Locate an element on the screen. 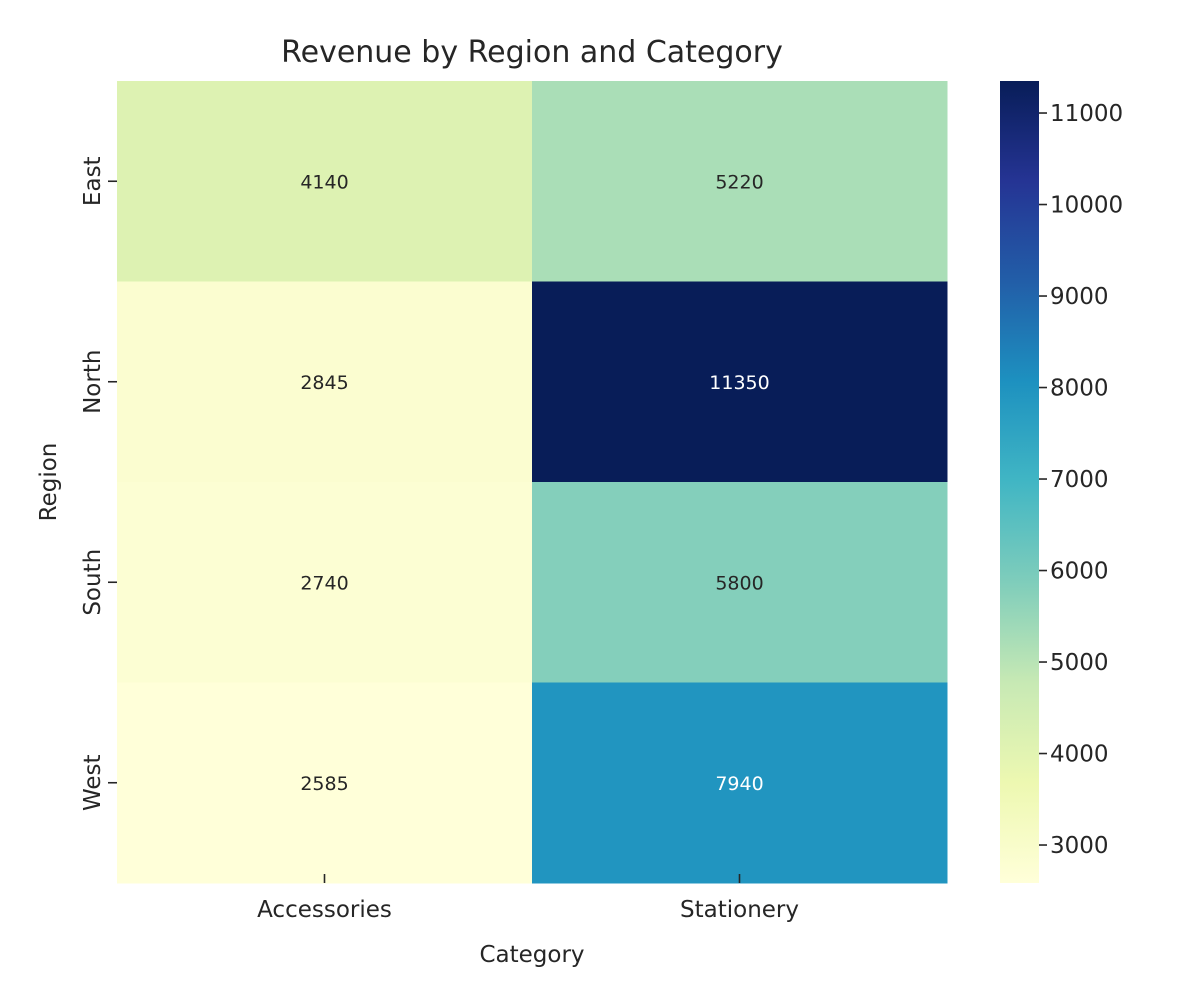 This screenshot has width=1200, height=1000. colorbar is located at coordinates (1019, 482).